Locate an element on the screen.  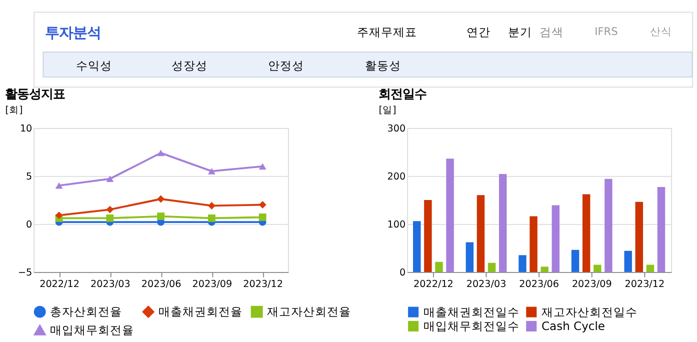
text: 안정성 is located at coordinates (286, 65).